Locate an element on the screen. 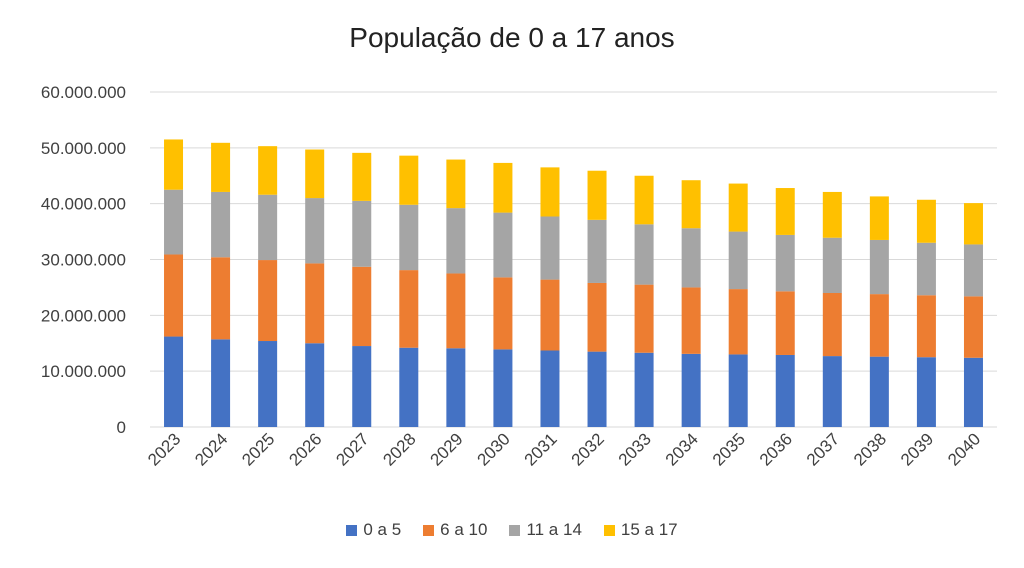 The image size is (1024, 568). x-tick-label: 2025 is located at coordinates (258, 449).